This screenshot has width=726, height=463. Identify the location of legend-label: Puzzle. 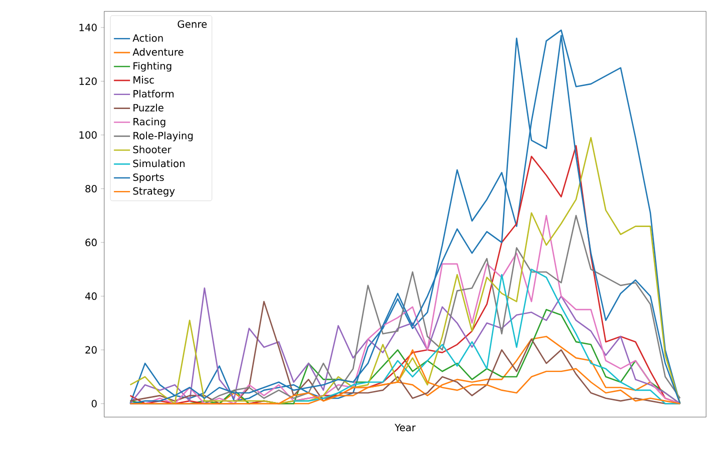
(149, 108).